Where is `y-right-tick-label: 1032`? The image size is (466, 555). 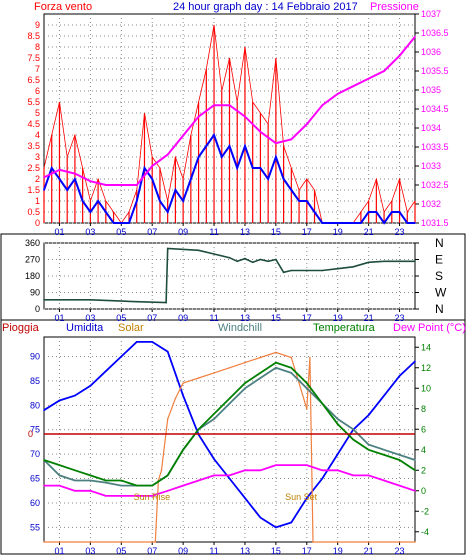
y-right-tick-label: 1032 is located at coordinates (431, 204).